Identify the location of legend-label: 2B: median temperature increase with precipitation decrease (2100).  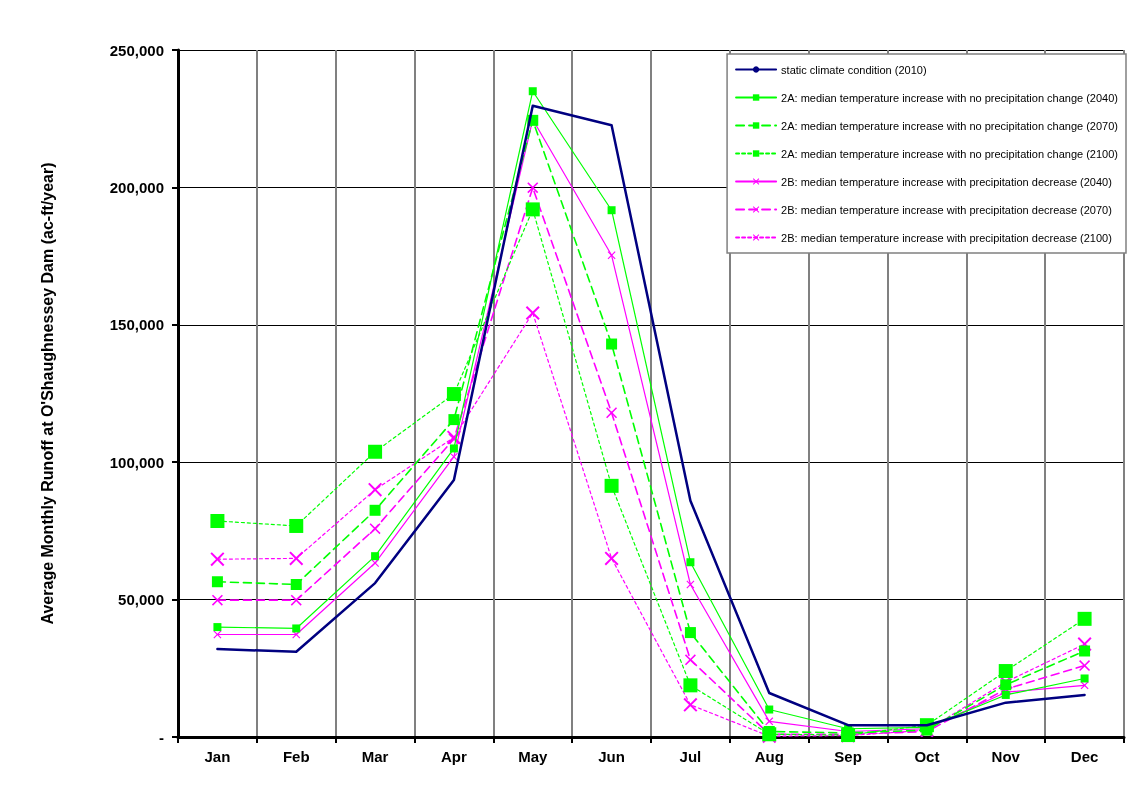
(946, 237).